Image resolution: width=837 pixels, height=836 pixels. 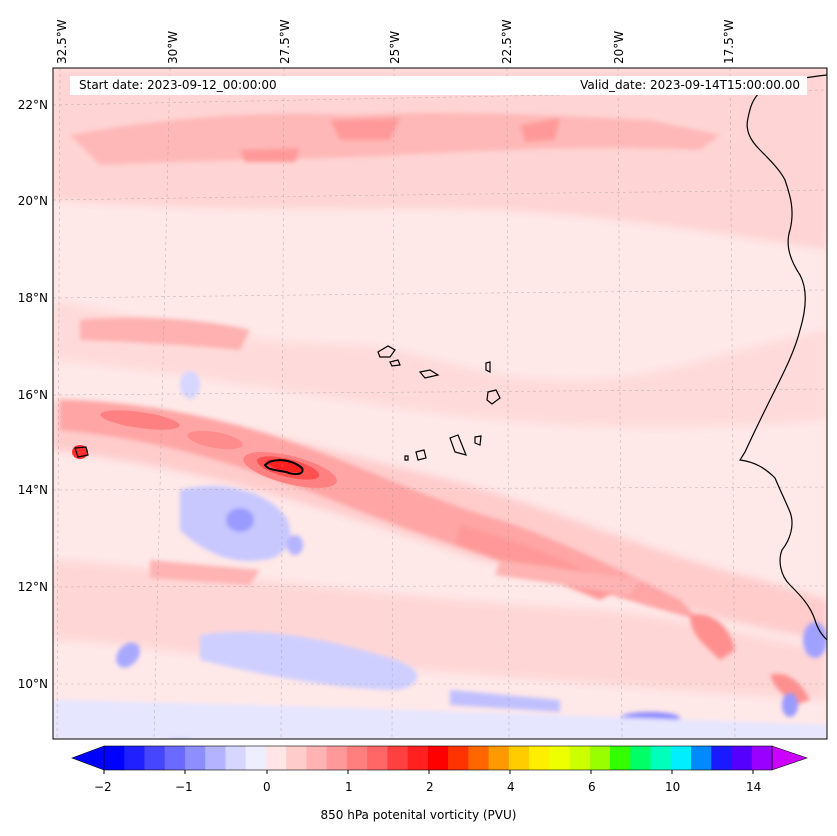 I want to click on colorbar, so click(x=439, y=759).